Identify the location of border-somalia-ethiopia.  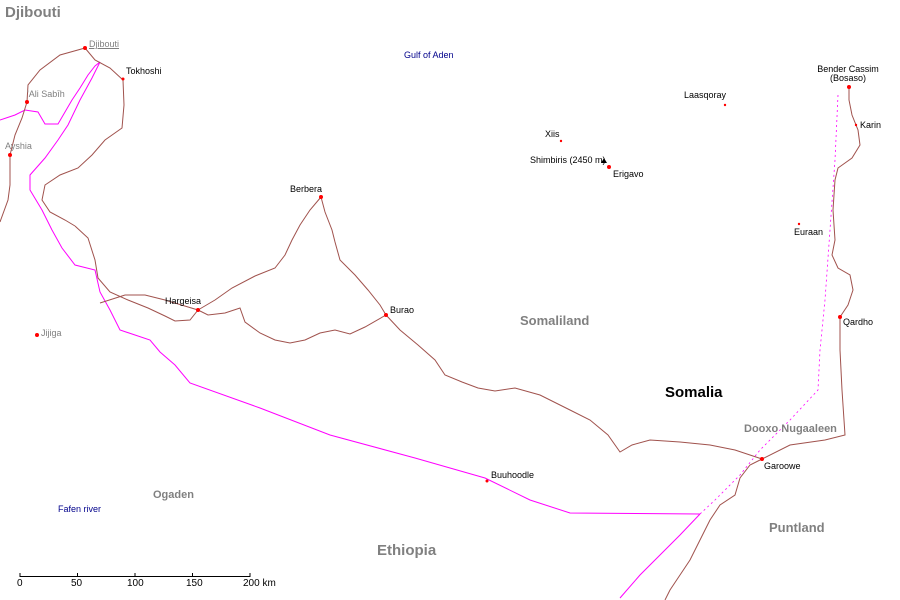
(660, 556).